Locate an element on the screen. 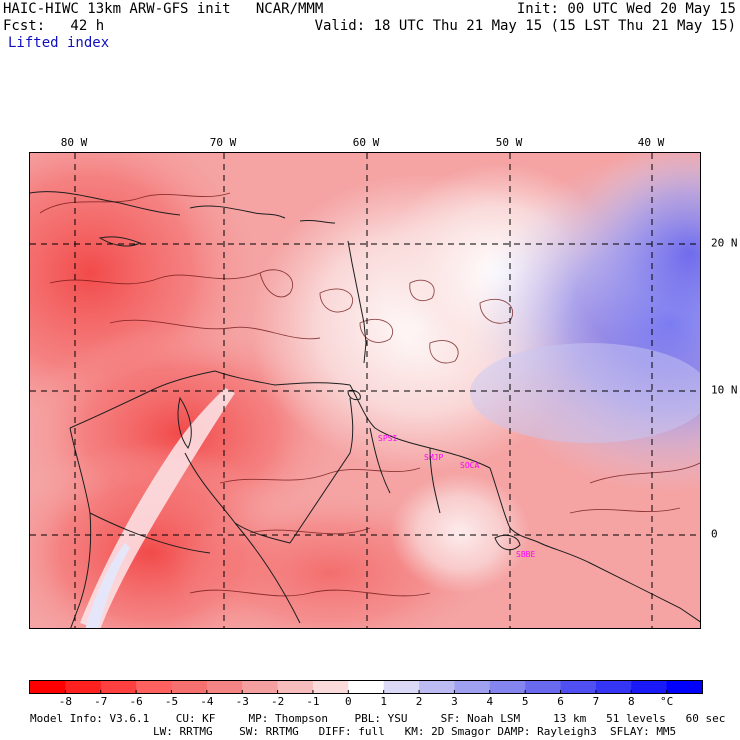 The image size is (740, 740). field-name: Lifted index is located at coordinates (59, 43).